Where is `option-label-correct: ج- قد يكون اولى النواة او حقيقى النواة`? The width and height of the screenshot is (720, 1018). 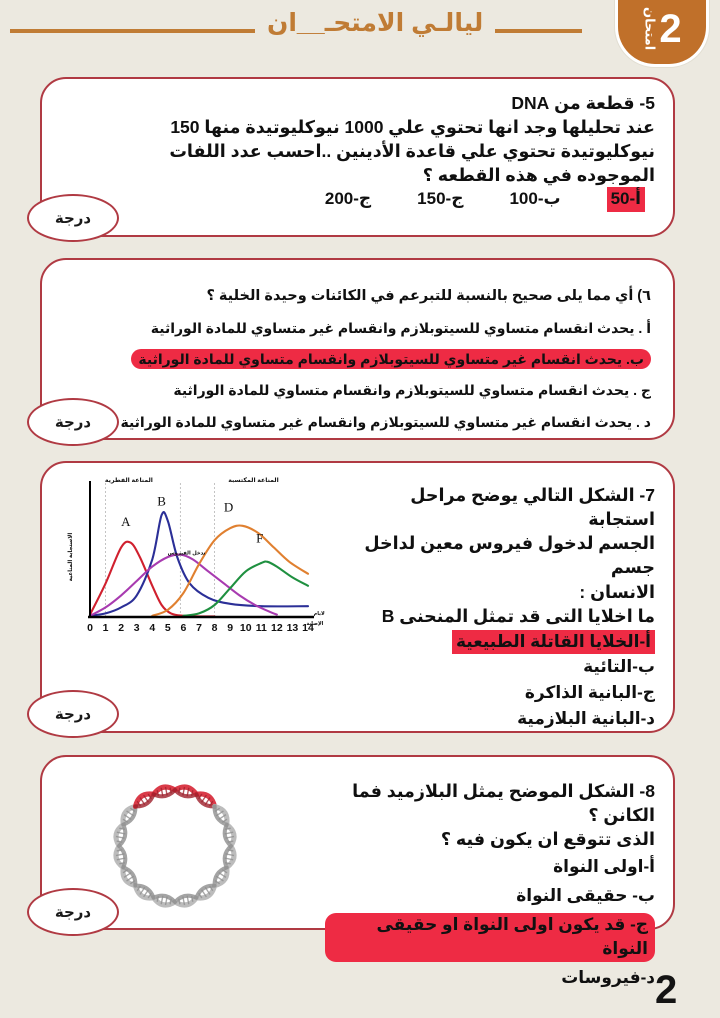 option-label-correct: ج- قد يكون اولى النواة او حقيقى النواة is located at coordinates (490, 937).